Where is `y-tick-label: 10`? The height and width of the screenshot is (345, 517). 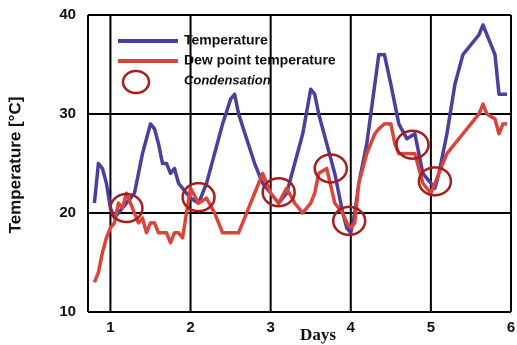
y-tick-label: 10 is located at coordinates (67, 311).